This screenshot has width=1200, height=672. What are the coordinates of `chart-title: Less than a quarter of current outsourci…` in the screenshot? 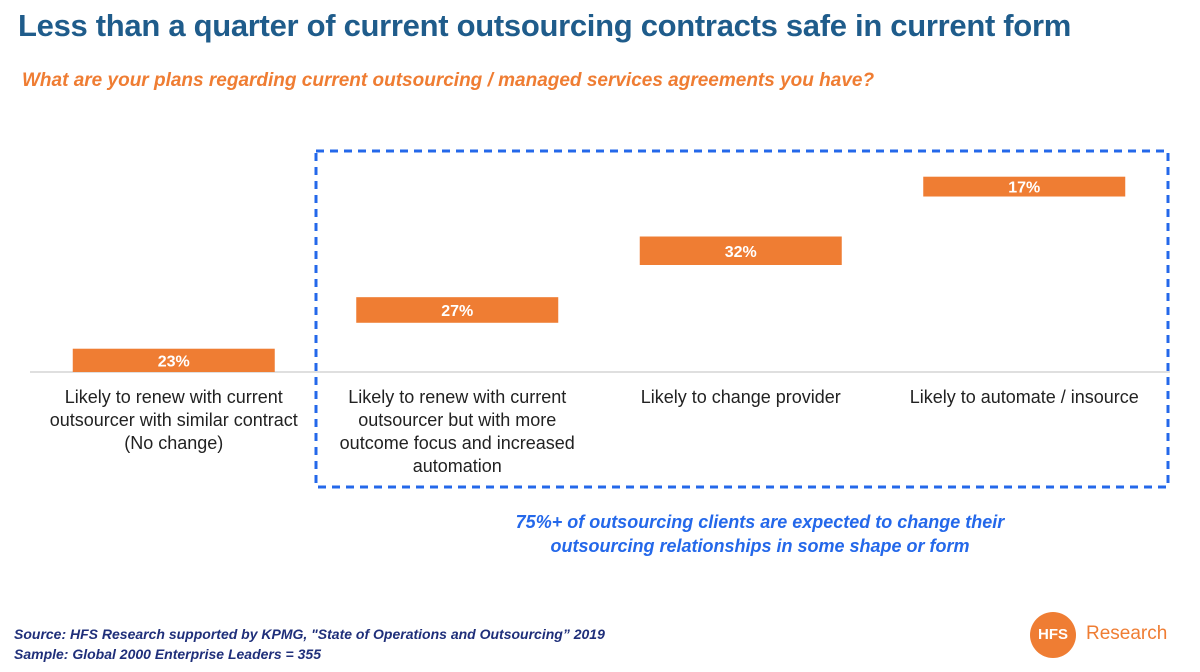 It's located at (544, 25).